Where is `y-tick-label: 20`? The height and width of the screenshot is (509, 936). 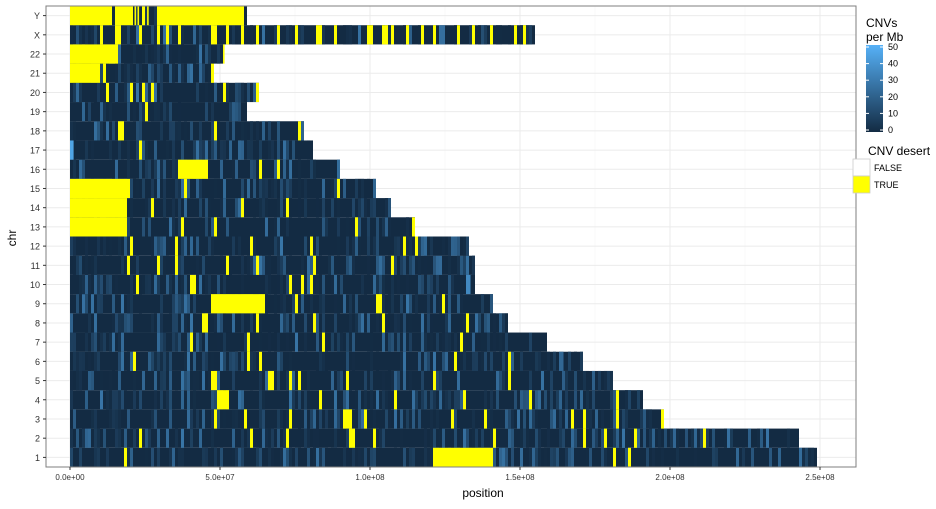
y-tick-label: 20 is located at coordinates (35, 93).